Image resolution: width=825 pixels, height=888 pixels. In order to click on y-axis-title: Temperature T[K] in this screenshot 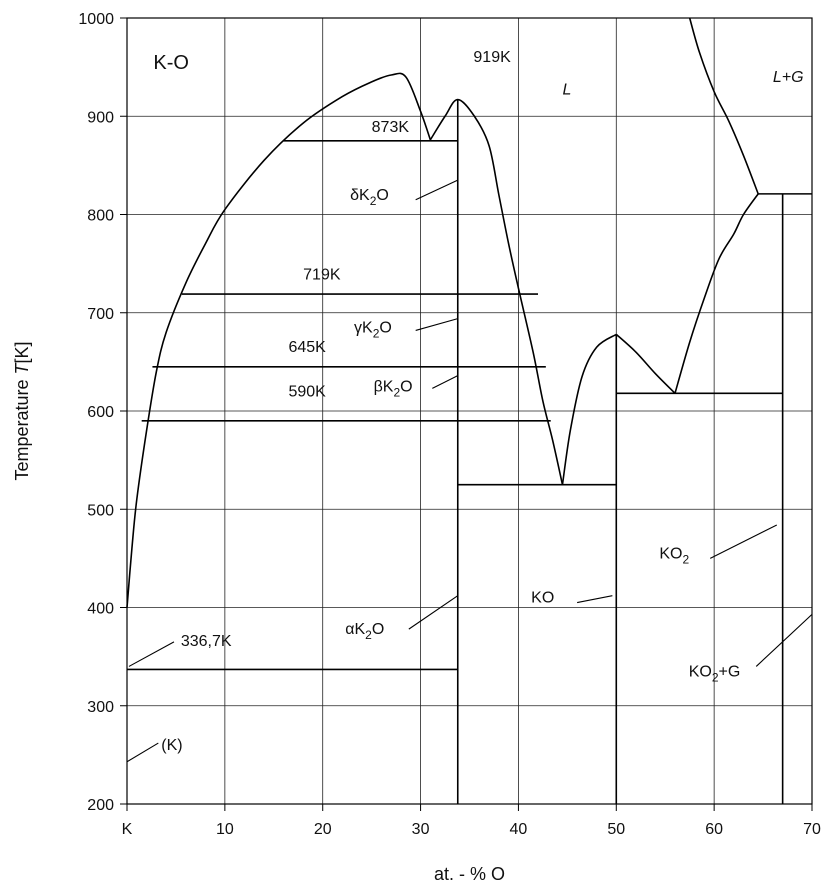, I will do `click(22, 410)`.